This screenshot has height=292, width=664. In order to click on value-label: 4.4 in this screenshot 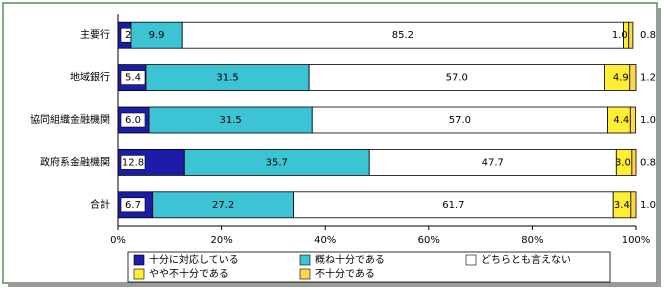, I will do `click(621, 120)`.